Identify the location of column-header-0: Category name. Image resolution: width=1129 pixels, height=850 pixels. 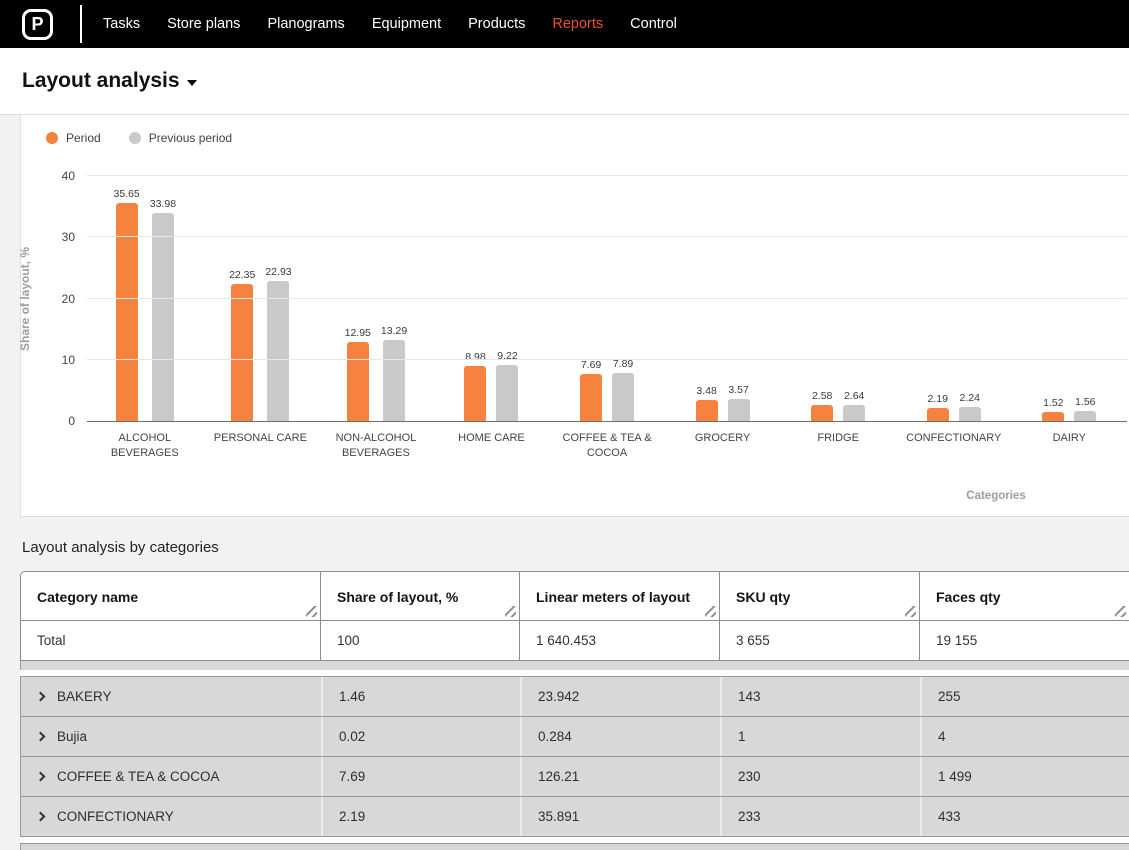
(171, 596).